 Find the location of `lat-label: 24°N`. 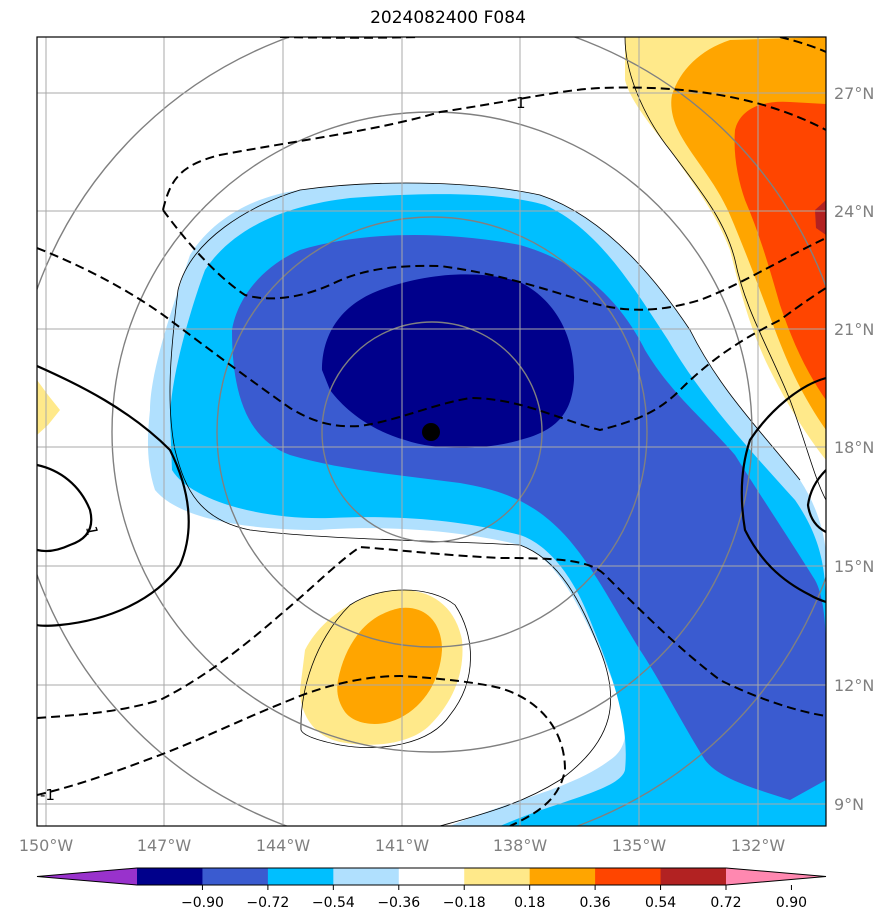

lat-label: 24°N is located at coordinates (854, 211).